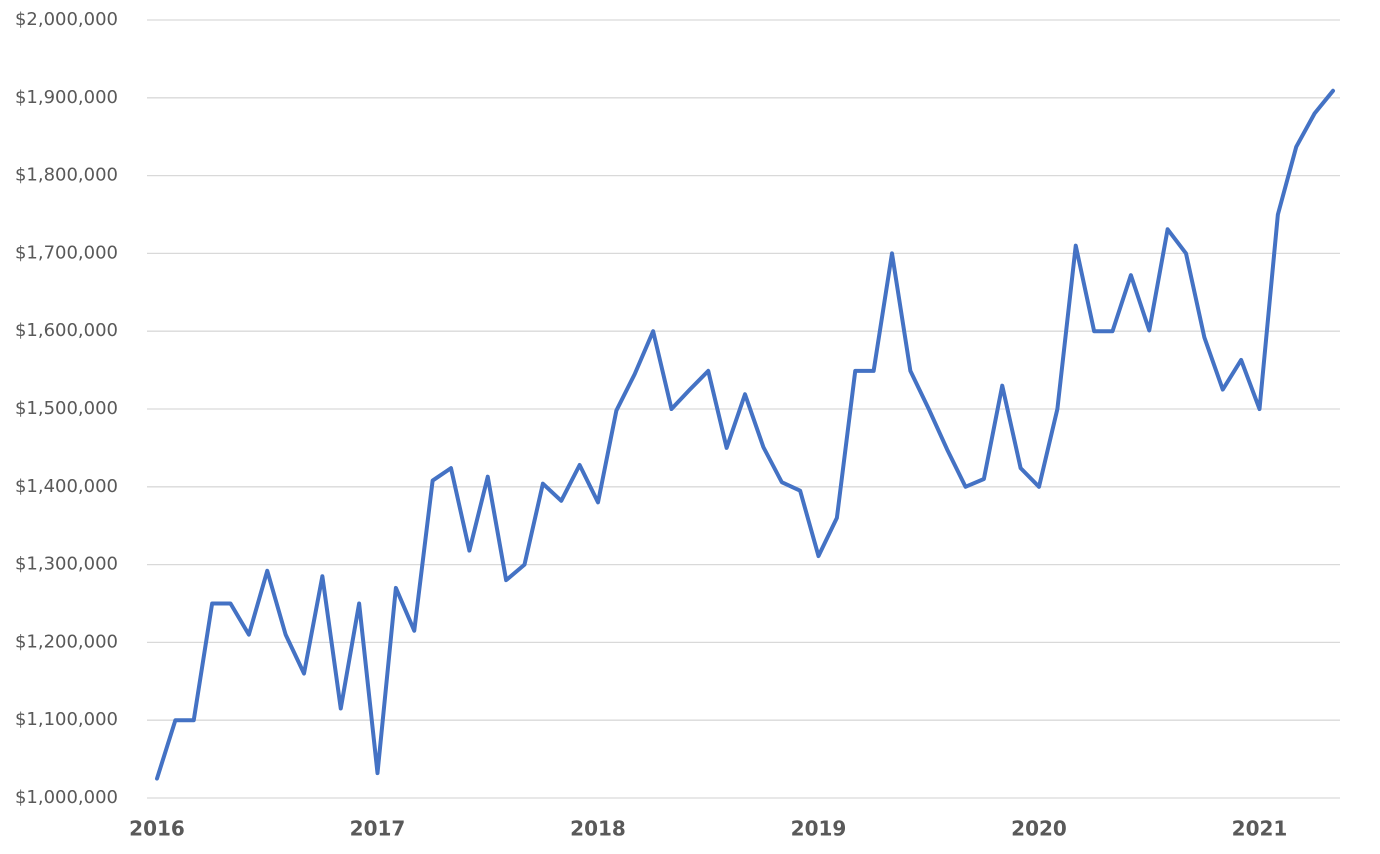 The width and height of the screenshot is (1380, 854). What do you see at coordinates (66, 719) in the screenshot?
I see `y-tick-label: $1,100,000` at bounding box center [66, 719].